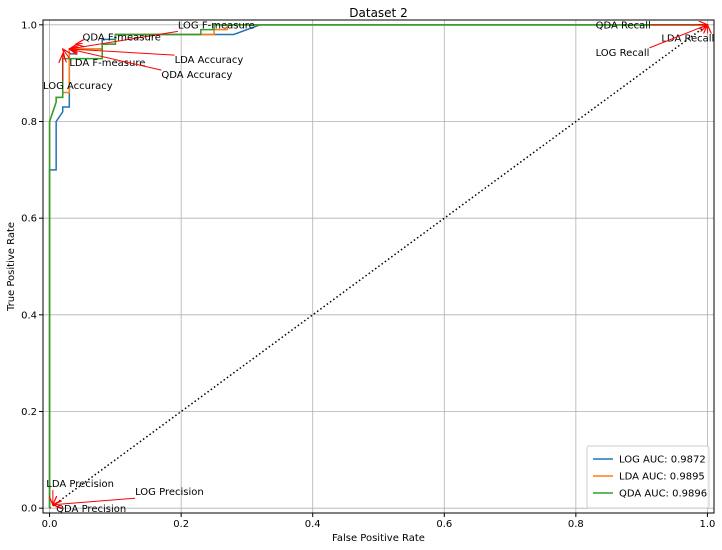 The image size is (722, 550). Describe the element at coordinates (78, 86) in the screenshot. I see `annotation-label: LOG Accuracy` at that location.